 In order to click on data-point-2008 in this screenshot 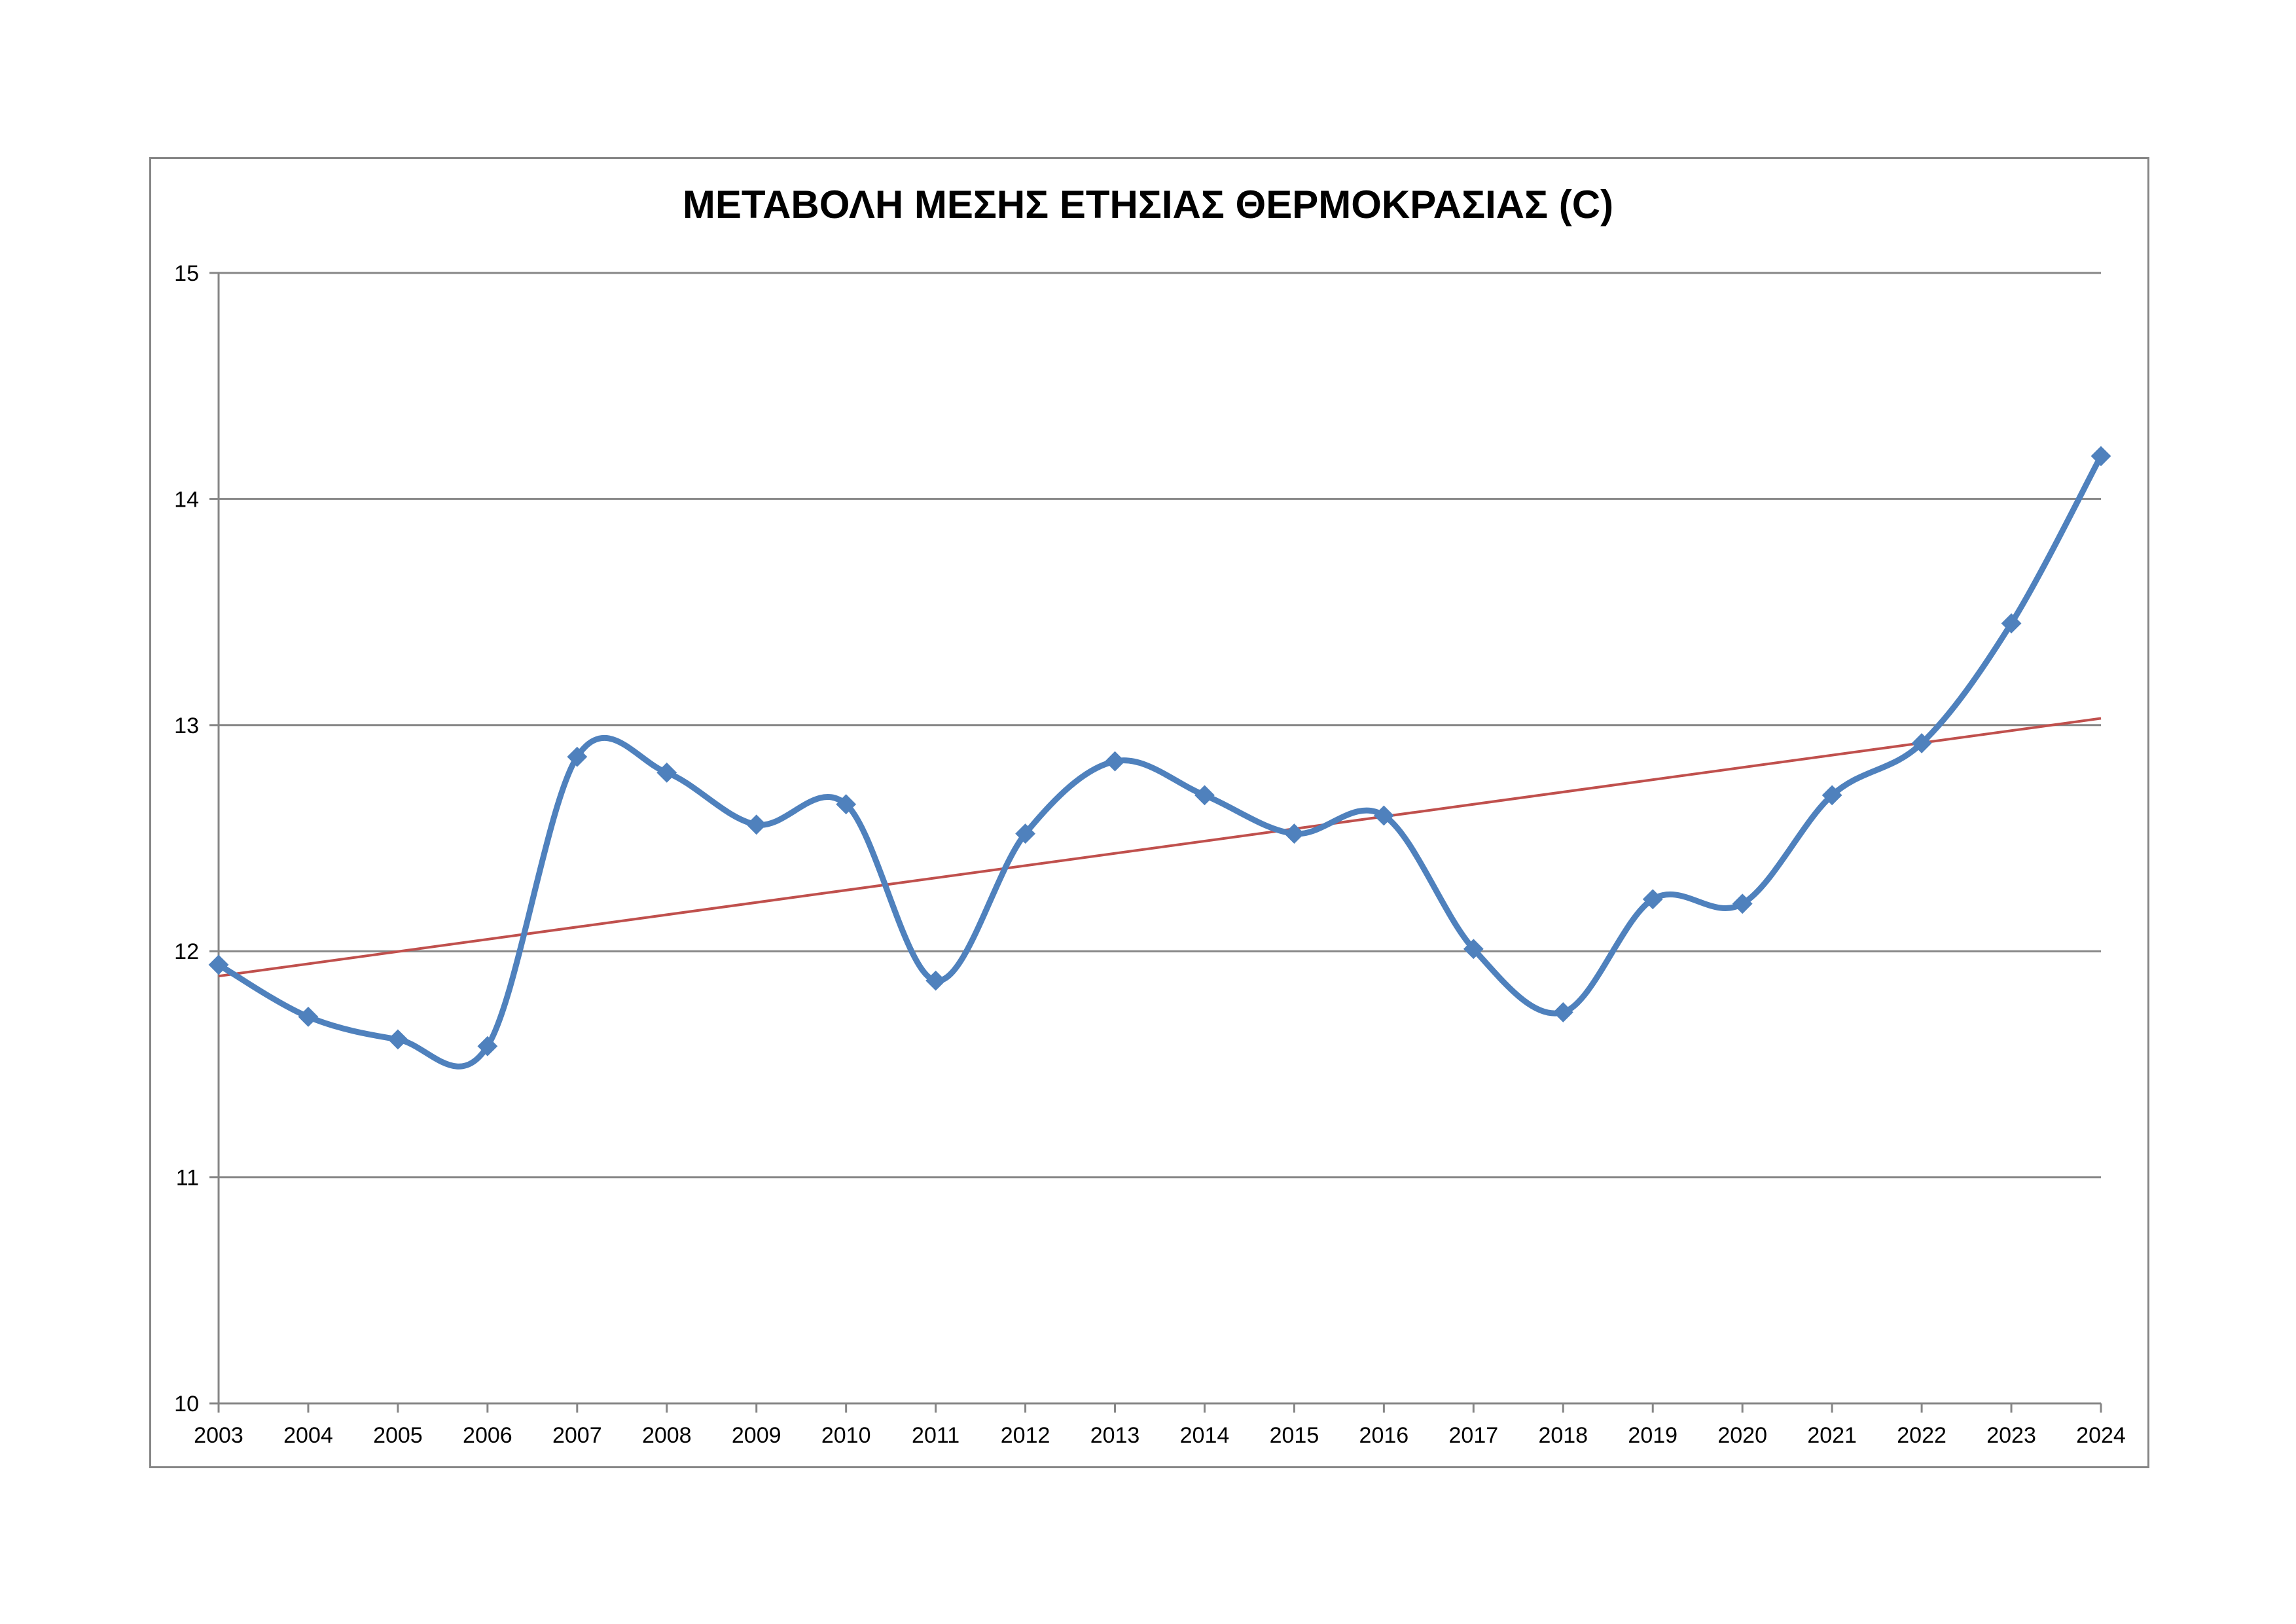, I will do `click(666, 772)`.